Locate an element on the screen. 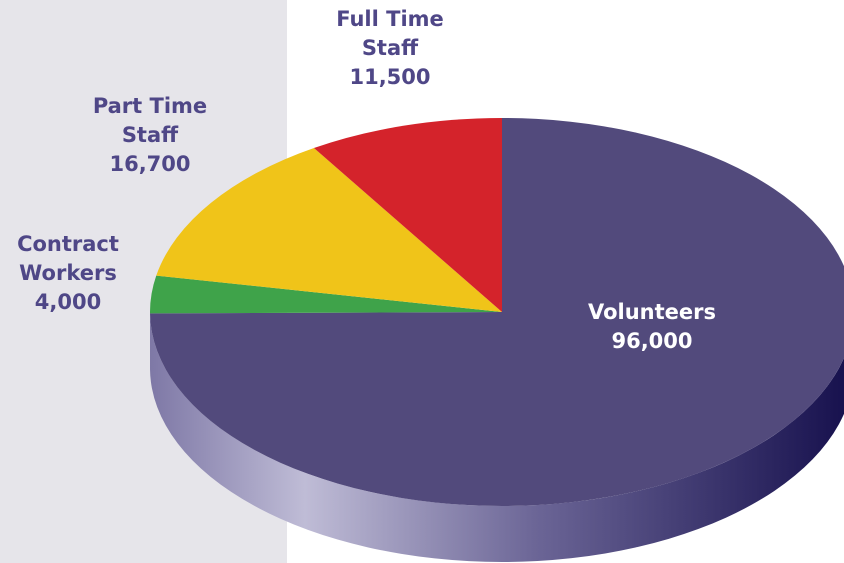 This screenshot has height=563, width=844. value-label: 4,000 is located at coordinates (68, 302).